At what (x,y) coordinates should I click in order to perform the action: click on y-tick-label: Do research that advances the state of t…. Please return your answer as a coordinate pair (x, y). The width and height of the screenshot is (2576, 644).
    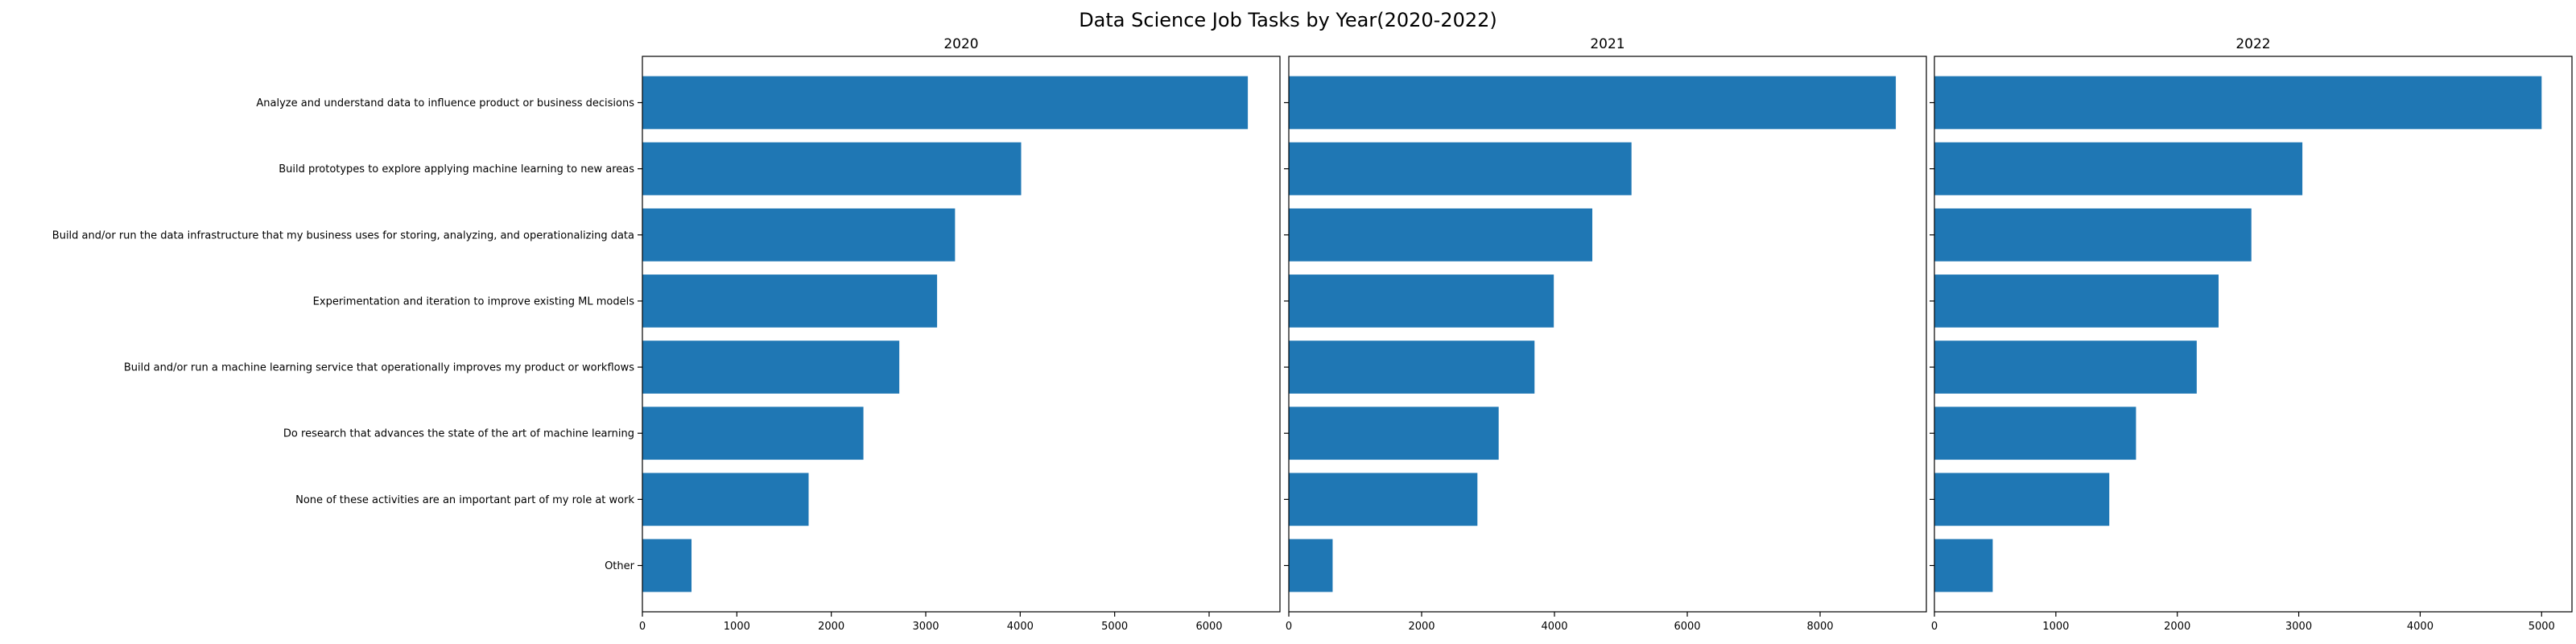
    Looking at the image, I should click on (458, 434).